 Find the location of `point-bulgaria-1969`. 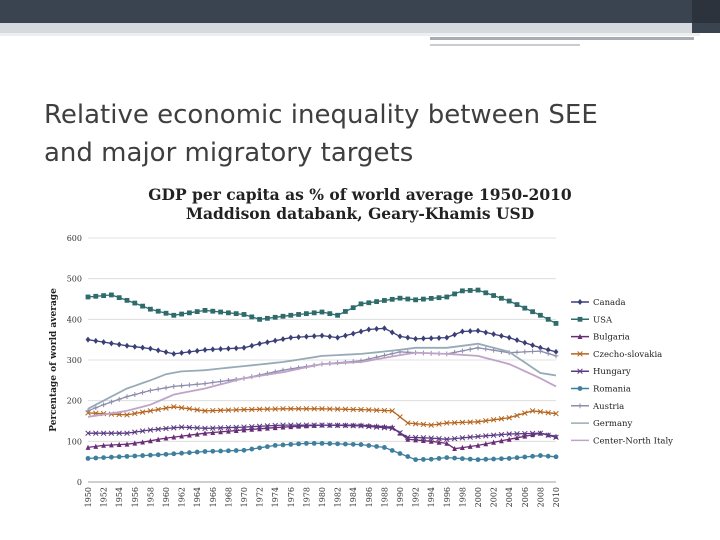

point-bulgaria-1969 is located at coordinates (236, 430).